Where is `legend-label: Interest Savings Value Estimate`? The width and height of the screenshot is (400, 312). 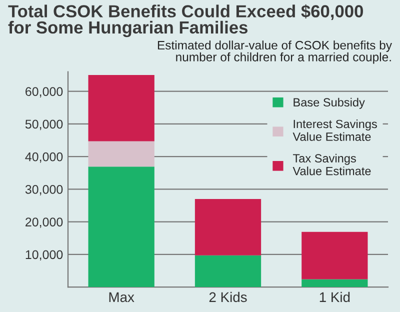
legend-label: Interest Savings Value Estimate is located at coordinates (334, 130).